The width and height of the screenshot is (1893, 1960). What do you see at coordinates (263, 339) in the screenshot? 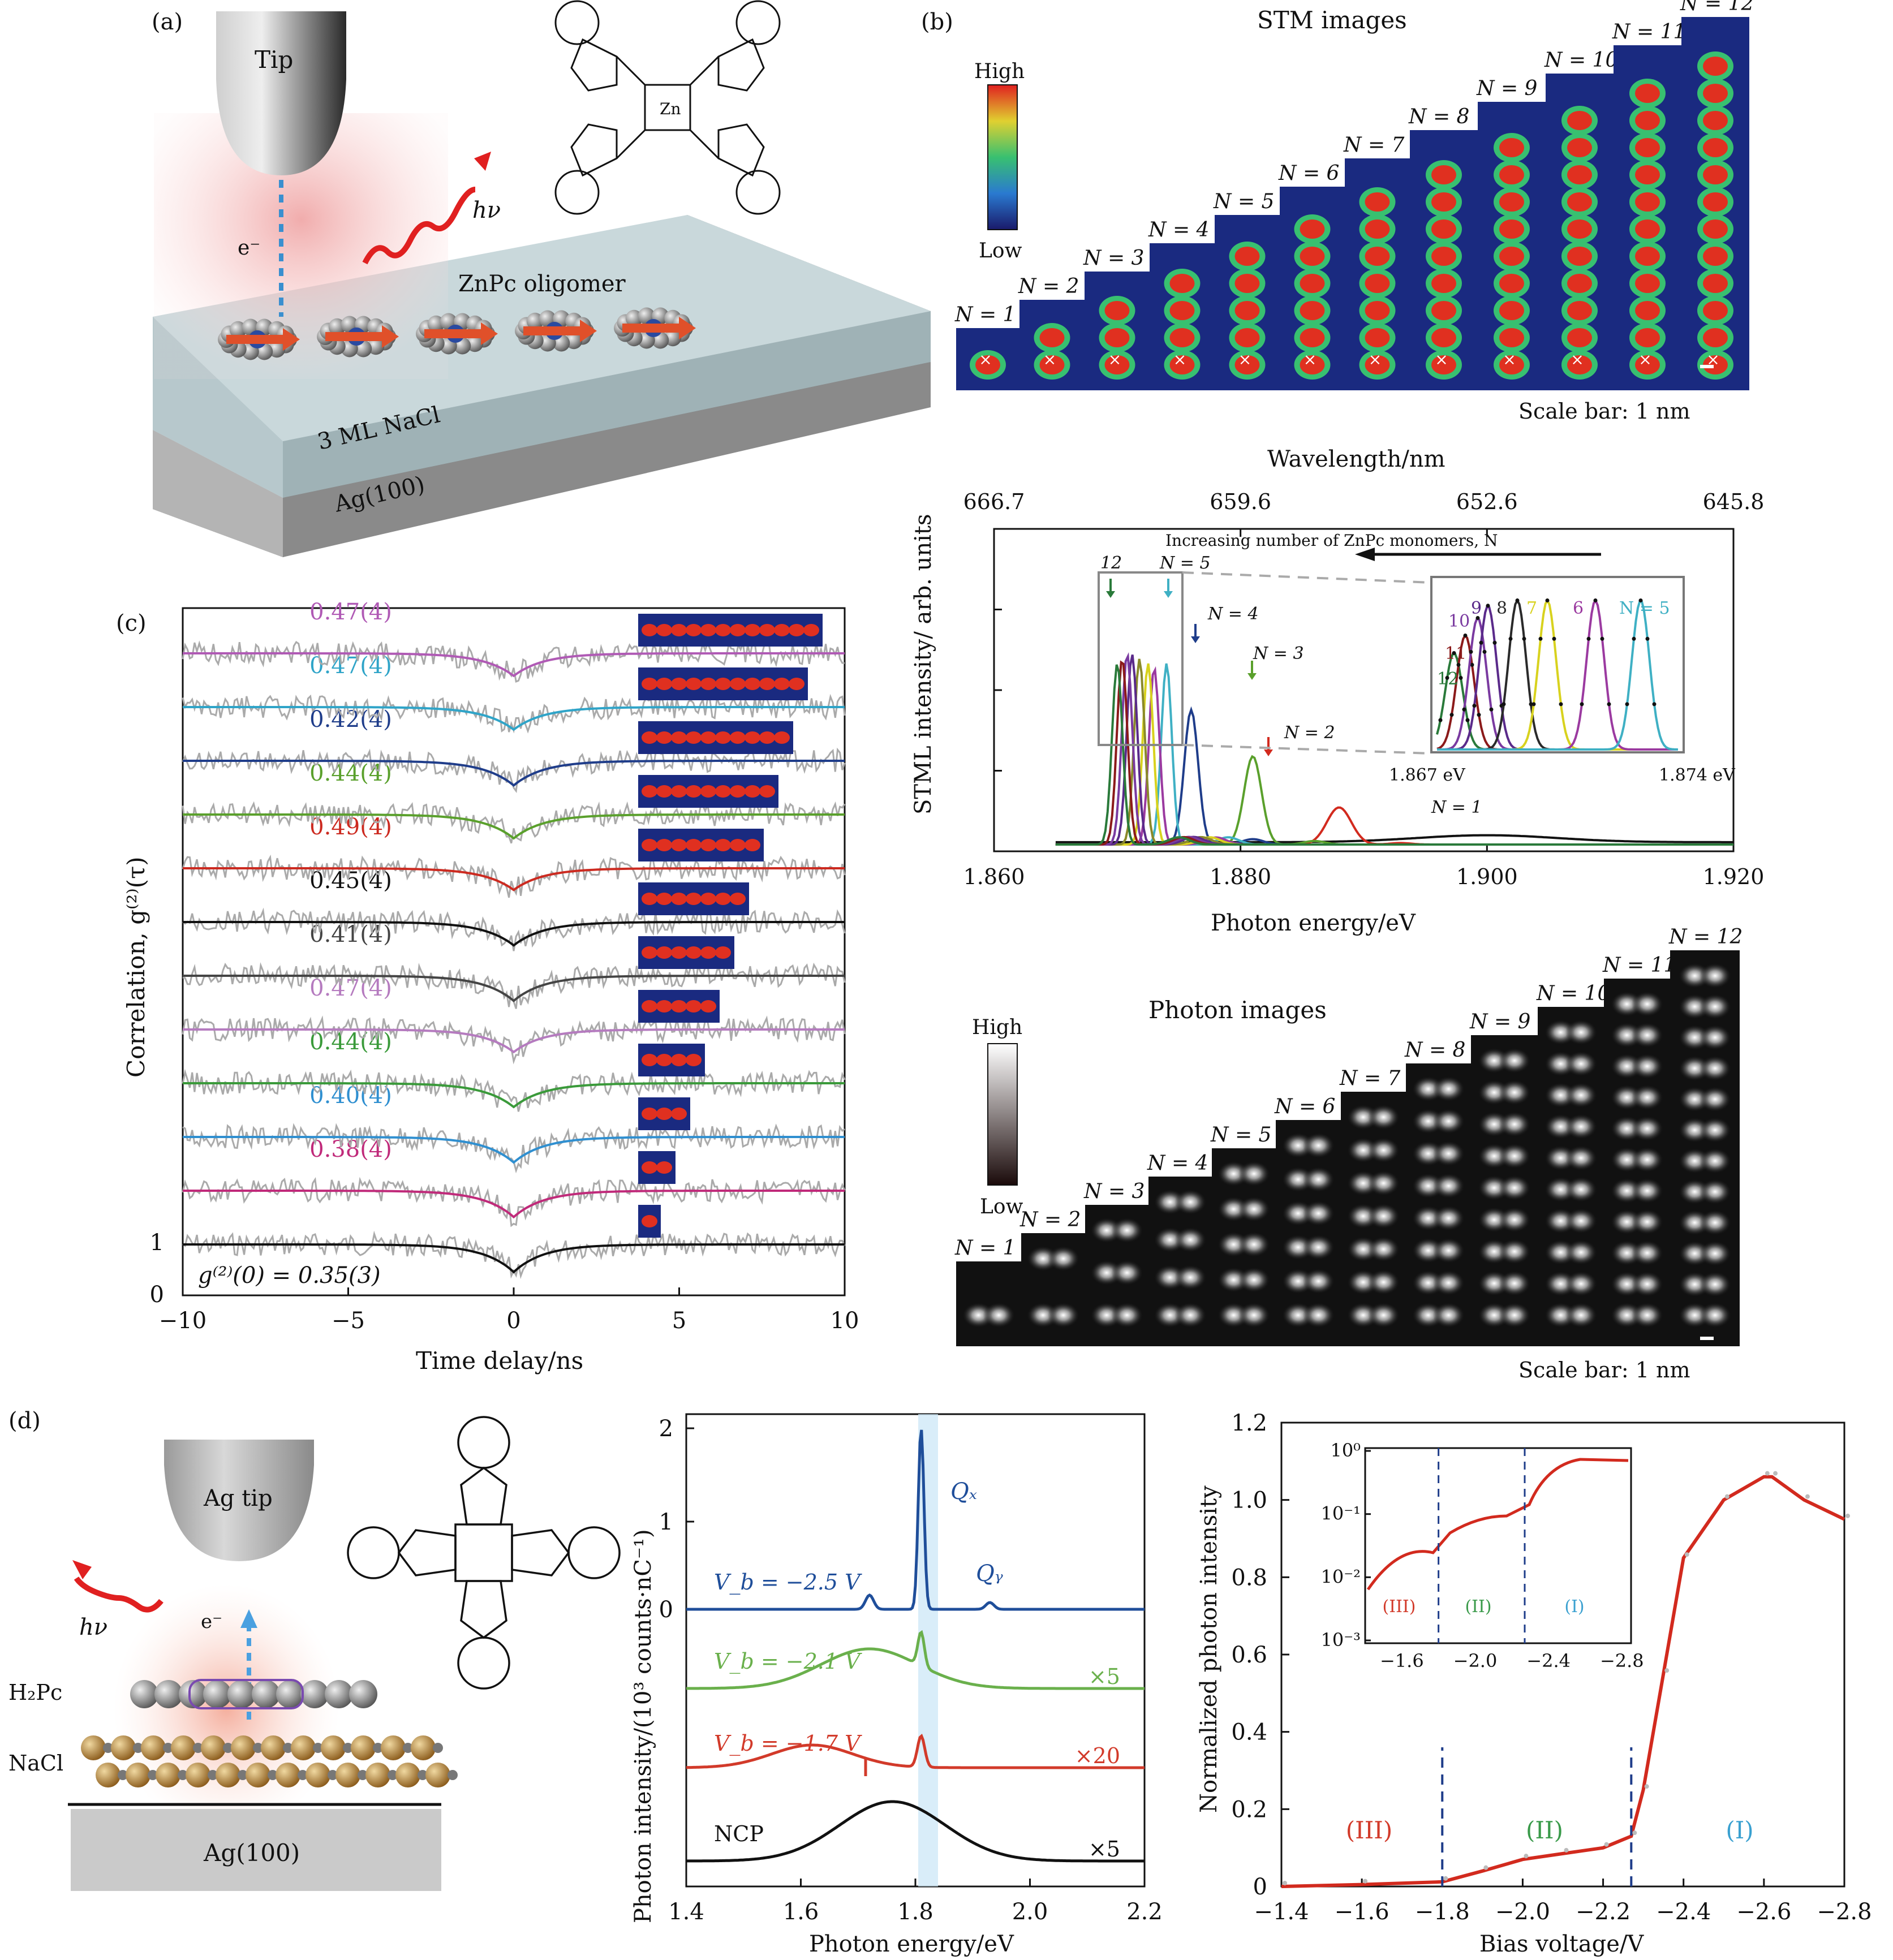
I see `dipole-arrow` at bounding box center [263, 339].